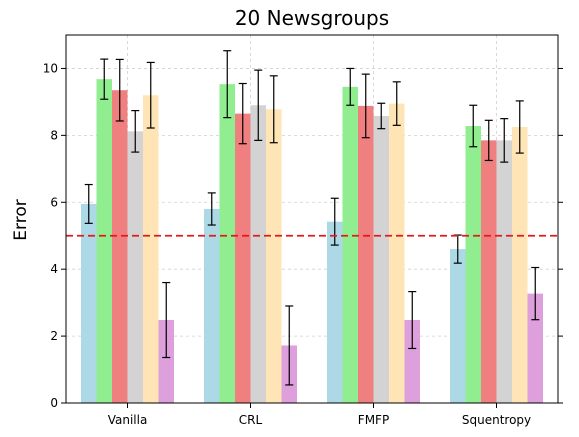 The height and width of the screenshot is (437, 579). Describe the element at coordinates (120, 246) in the screenshot. I see `bar-series-3-vanilla` at that location.